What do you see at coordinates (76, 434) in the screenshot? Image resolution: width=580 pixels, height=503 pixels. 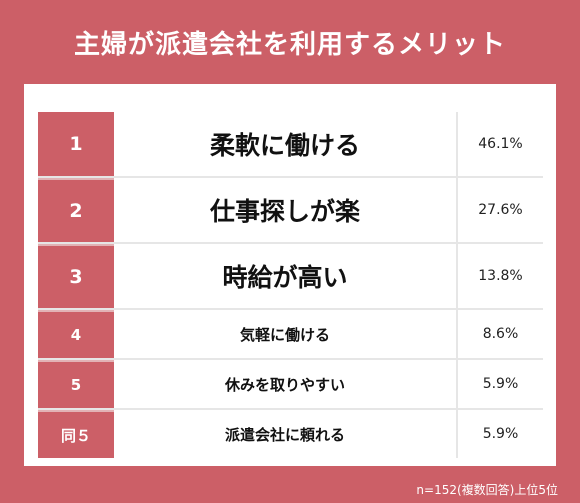 I see `rank-cell: 同５` at bounding box center [76, 434].